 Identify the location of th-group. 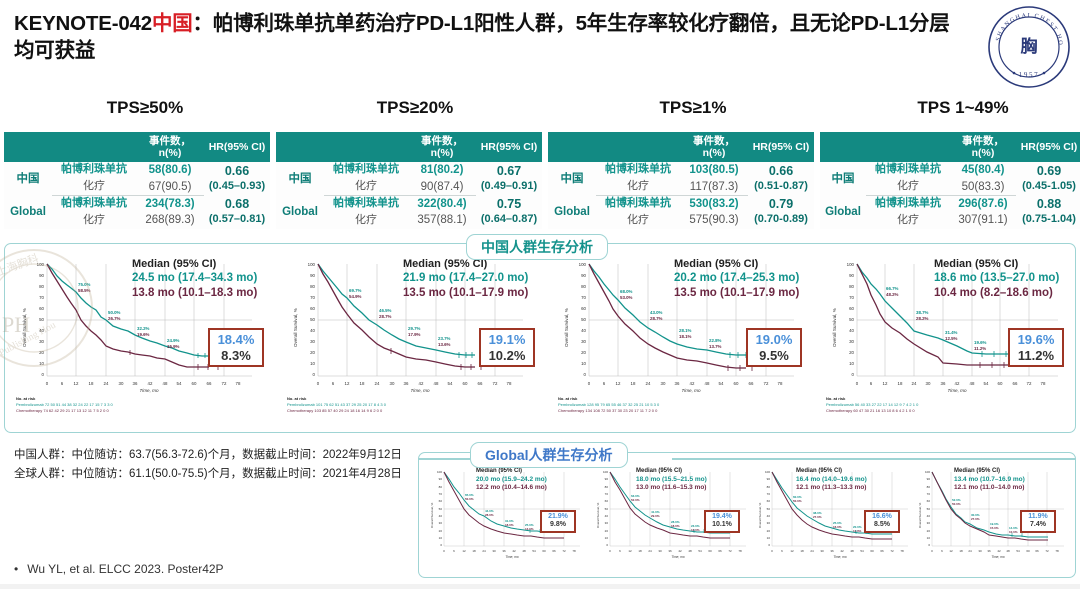
(300, 147).